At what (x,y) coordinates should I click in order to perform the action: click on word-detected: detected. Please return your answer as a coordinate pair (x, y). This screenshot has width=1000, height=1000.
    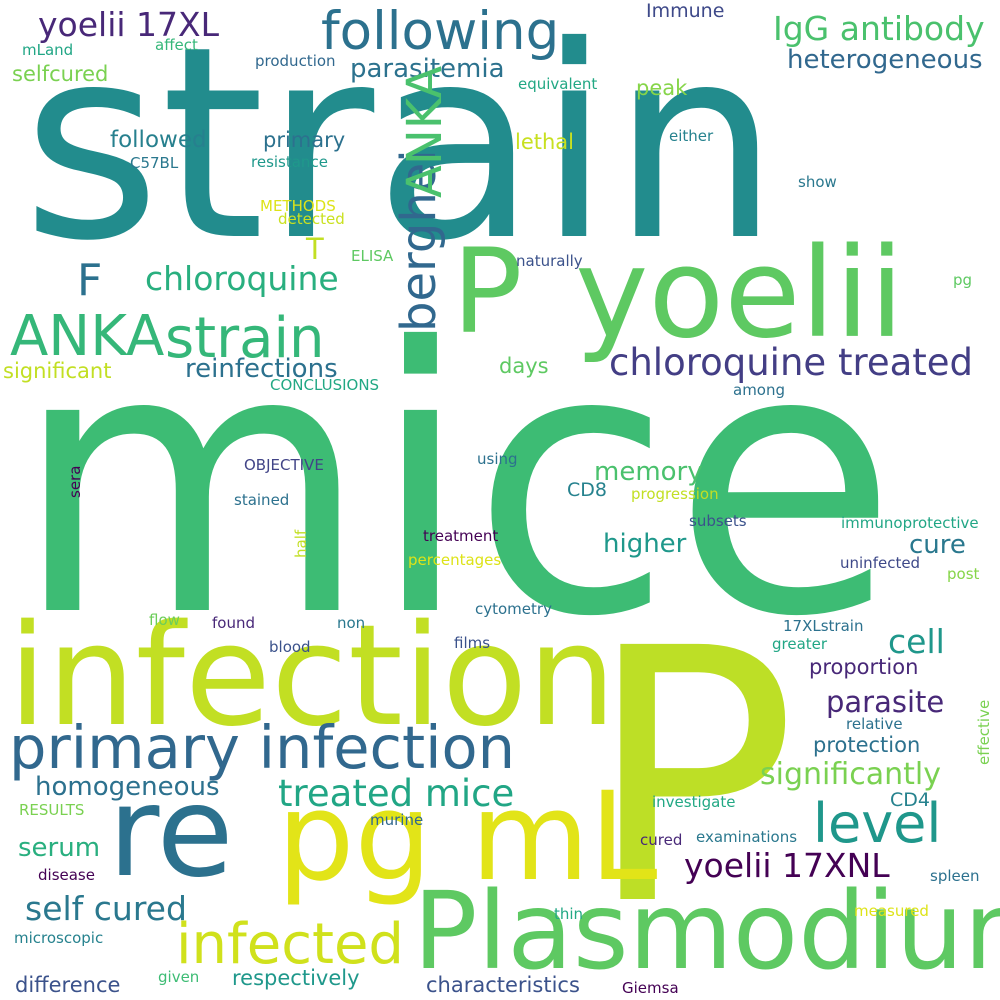
    Looking at the image, I should click on (311, 219).